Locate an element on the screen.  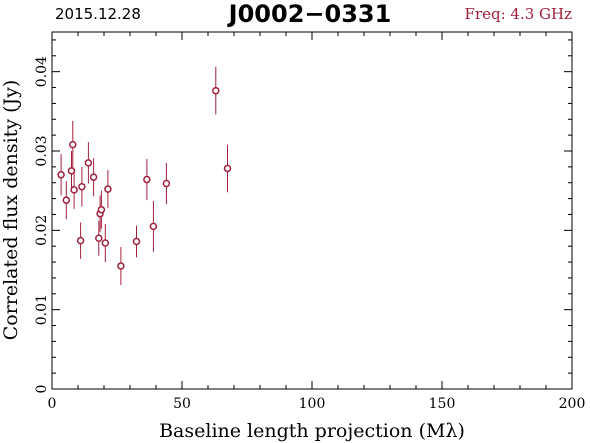
error-bars is located at coordinates (144, 176).